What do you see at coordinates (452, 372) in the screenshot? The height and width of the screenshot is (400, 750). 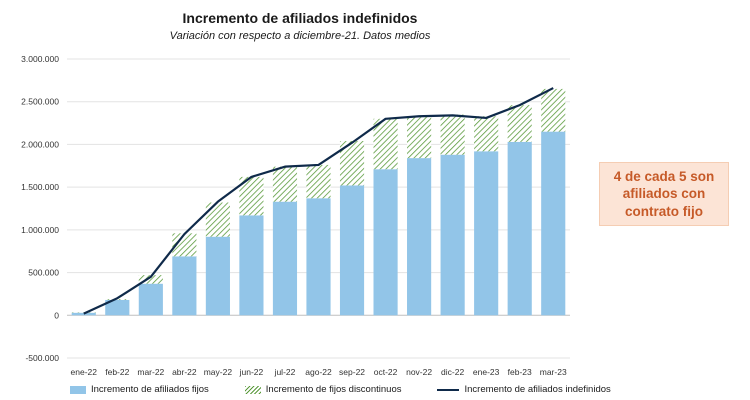 I see `x-tick-label: dic-22` at bounding box center [452, 372].